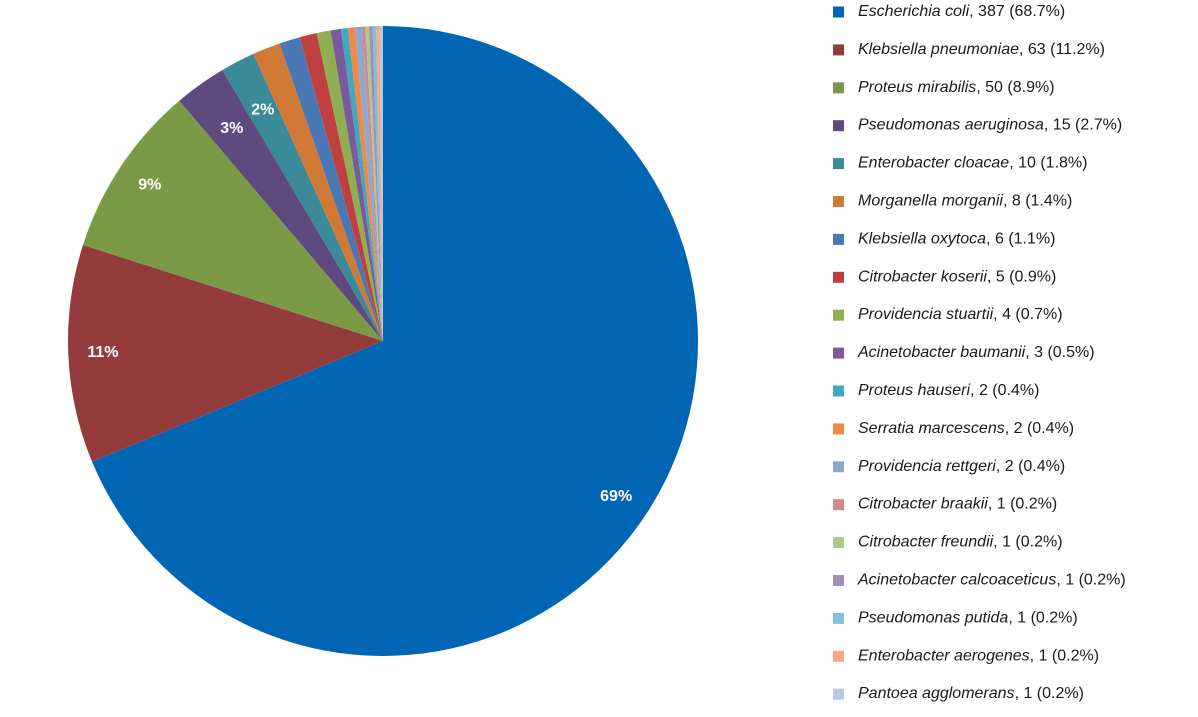 This screenshot has height=717, width=1198. What do you see at coordinates (944, 656) in the screenshot?
I see `legend-name: Enterobacter aerogenes` at bounding box center [944, 656].